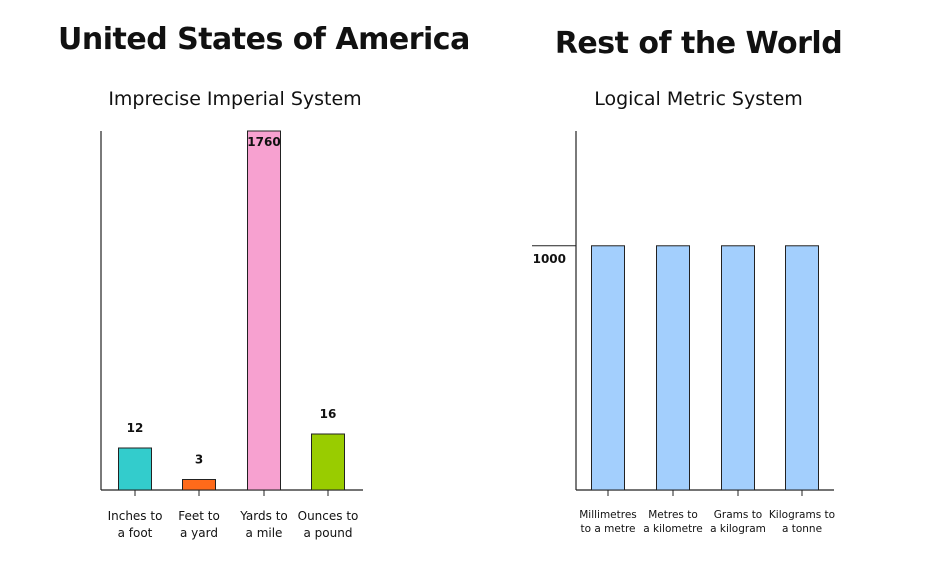 The height and width of the screenshot is (562, 927). Describe the element at coordinates (738, 515) in the screenshot. I see `metric-category-label-2-0: Grams to` at that location.